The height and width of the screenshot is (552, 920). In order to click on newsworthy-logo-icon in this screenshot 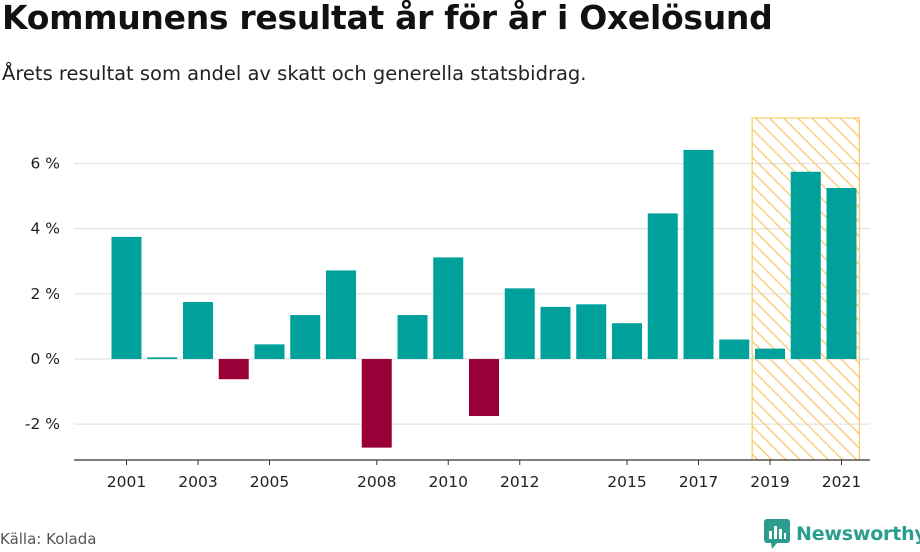, I will do `click(777, 534)`.